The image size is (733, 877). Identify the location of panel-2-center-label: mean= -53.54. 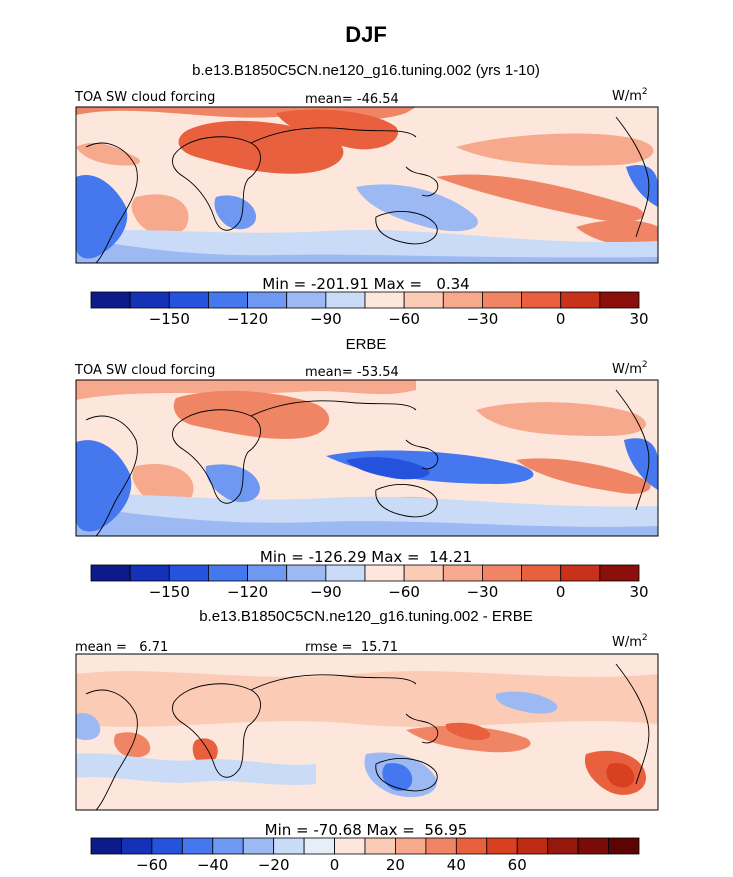
(352, 372).